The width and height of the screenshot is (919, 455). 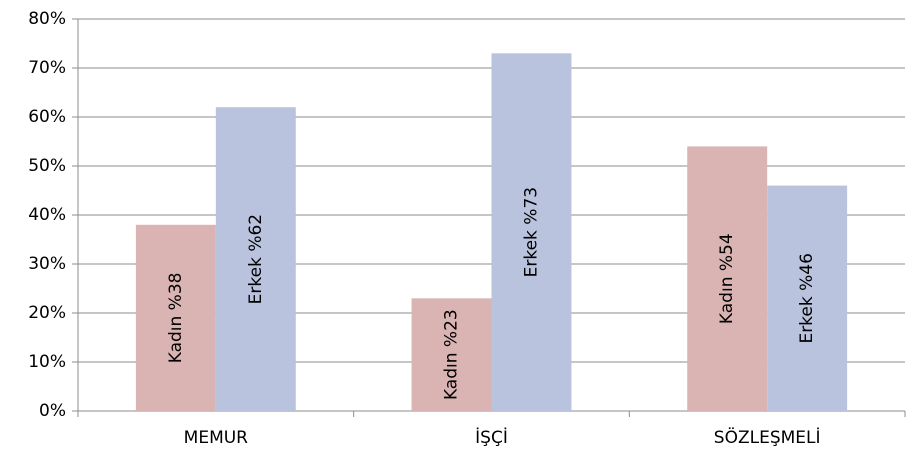 What do you see at coordinates (47, 68) in the screenshot?
I see `y-tick-label: 70%` at bounding box center [47, 68].